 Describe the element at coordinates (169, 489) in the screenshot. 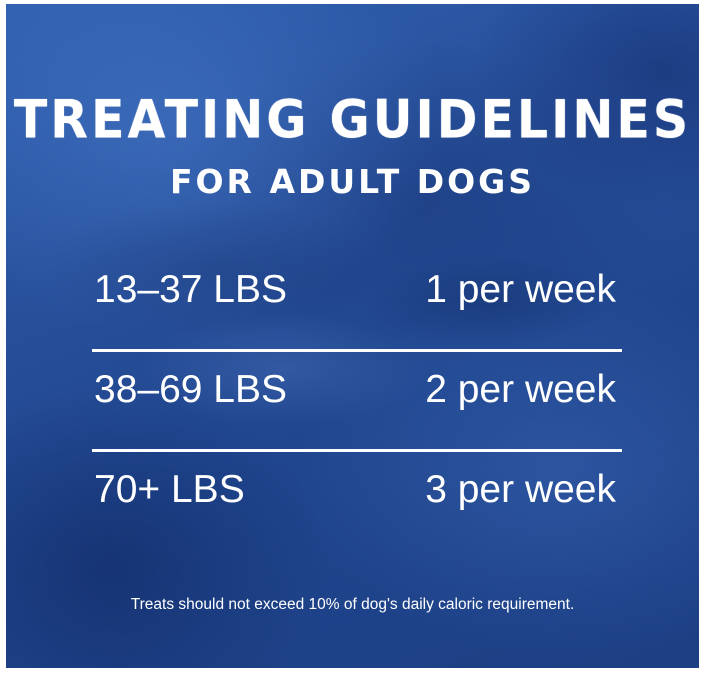

I see `weight-range: 70+ LBS` at that location.